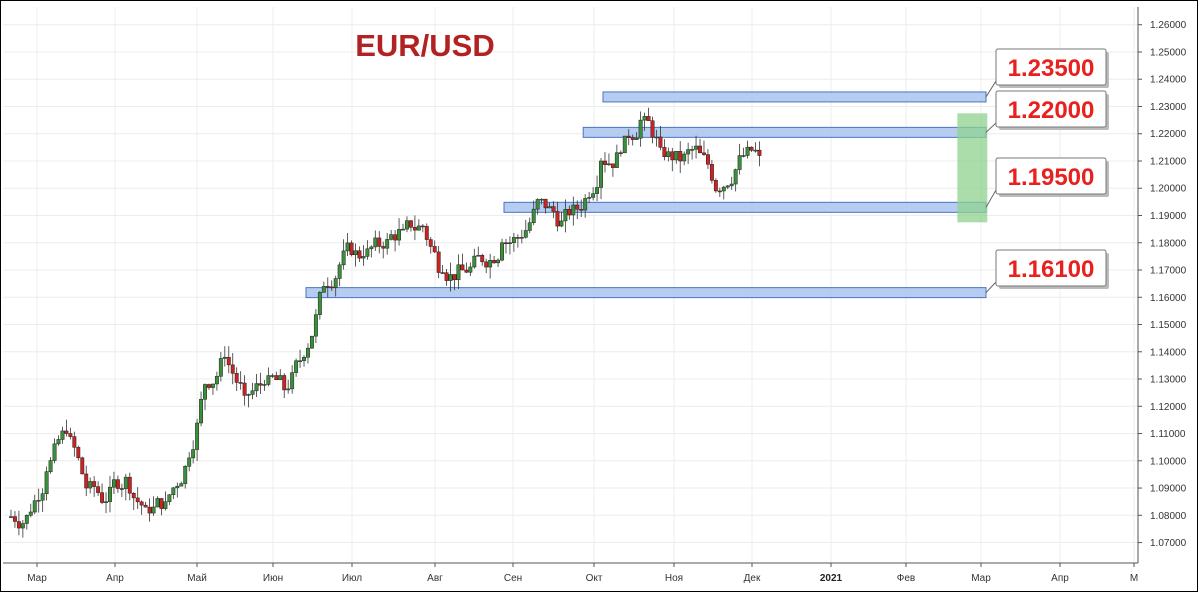  I want to click on y-tick-label: 1.11000, so click(1168, 434).